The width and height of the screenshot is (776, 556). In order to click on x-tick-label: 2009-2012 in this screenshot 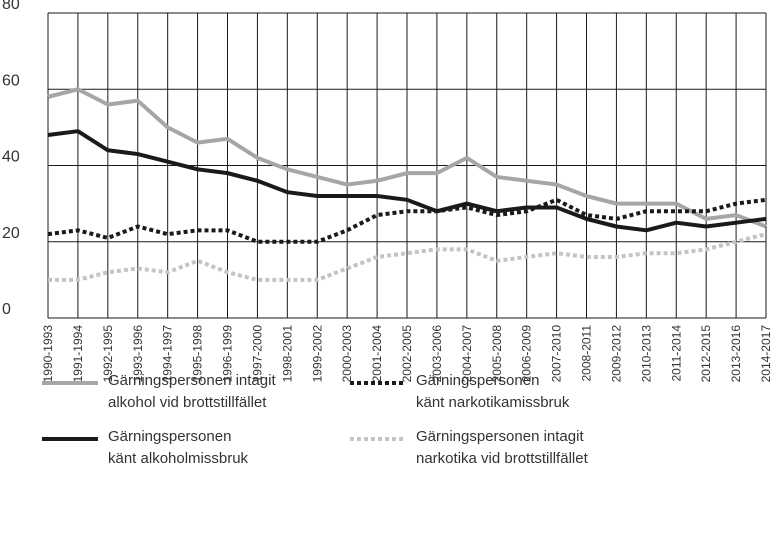, I will do `click(616, 354)`.